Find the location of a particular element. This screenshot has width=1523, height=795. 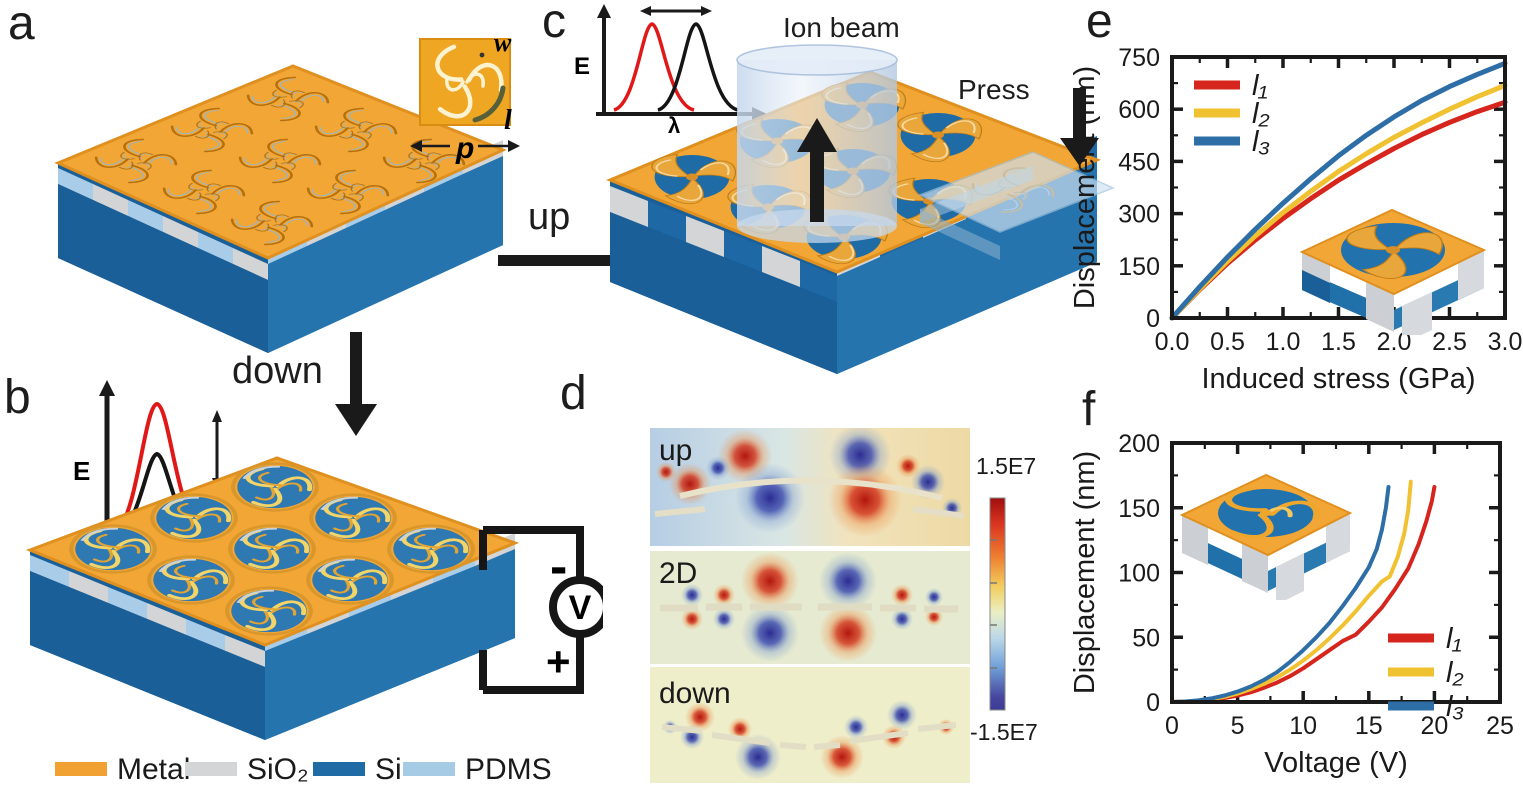

press-label: Press is located at coordinates (994, 89).